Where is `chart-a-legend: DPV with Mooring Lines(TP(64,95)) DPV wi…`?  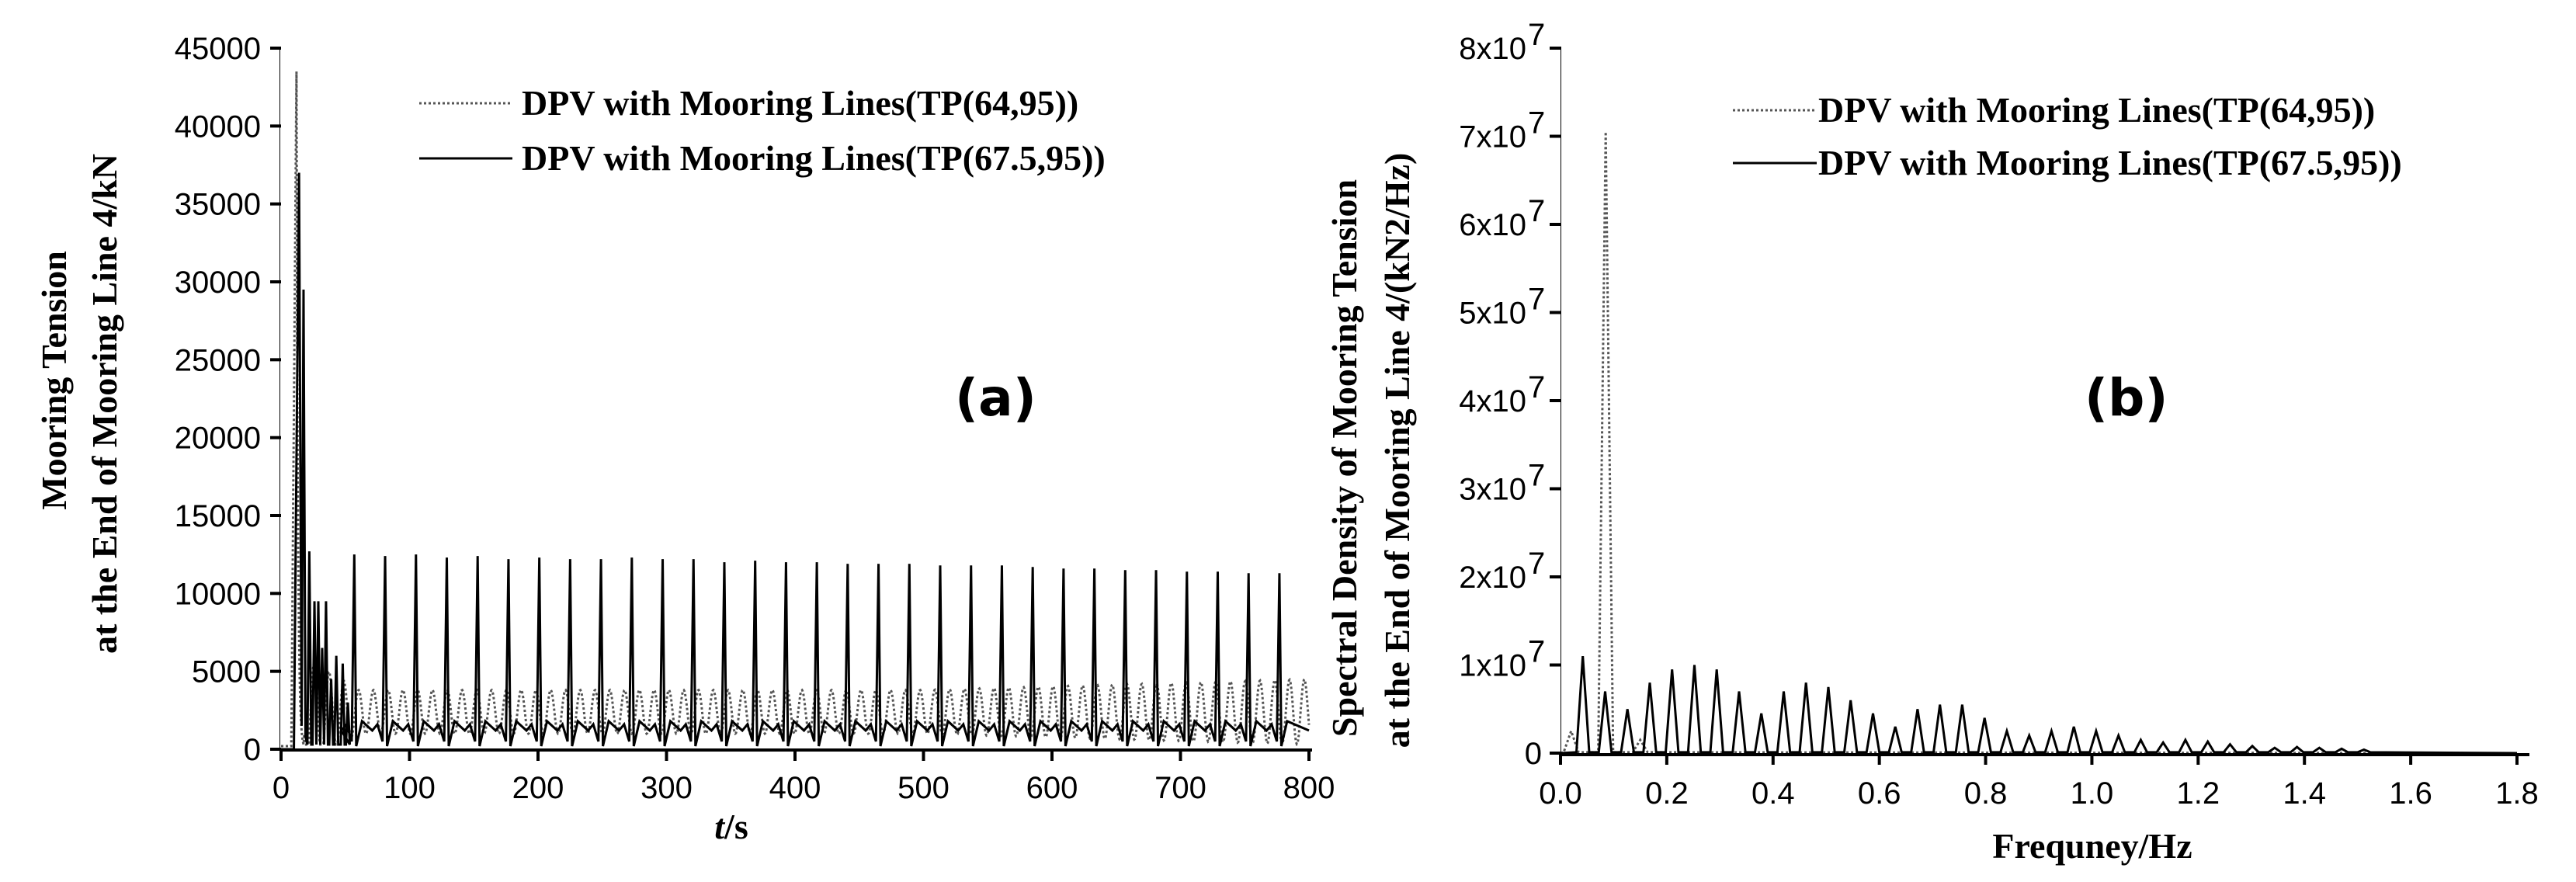 chart-a-legend: DPV with Mooring Lines(TP(64,95)) DPV wi… is located at coordinates (762, 130).